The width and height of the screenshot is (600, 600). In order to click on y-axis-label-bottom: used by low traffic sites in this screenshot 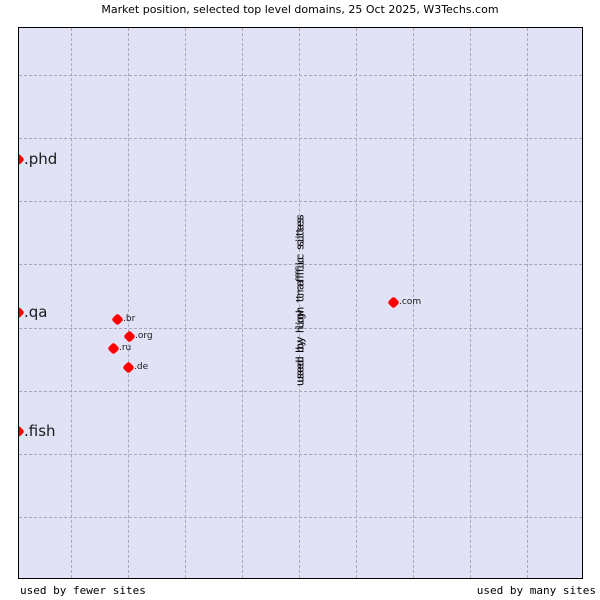, I will do `click(300, 300)`.